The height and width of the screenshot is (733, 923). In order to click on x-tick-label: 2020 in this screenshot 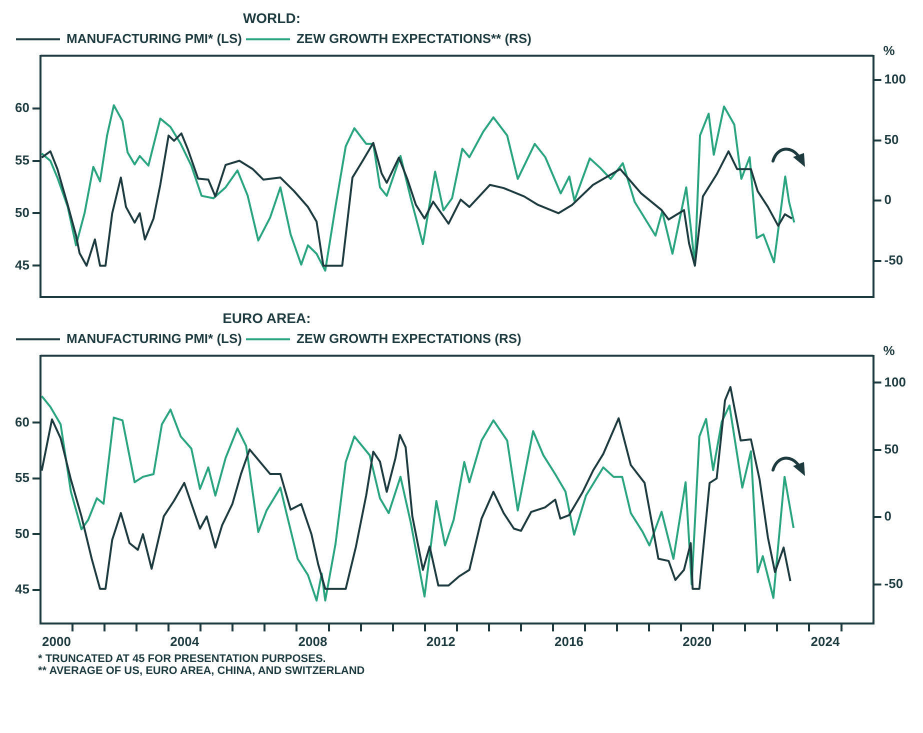, I will do `click(697, 641)`.